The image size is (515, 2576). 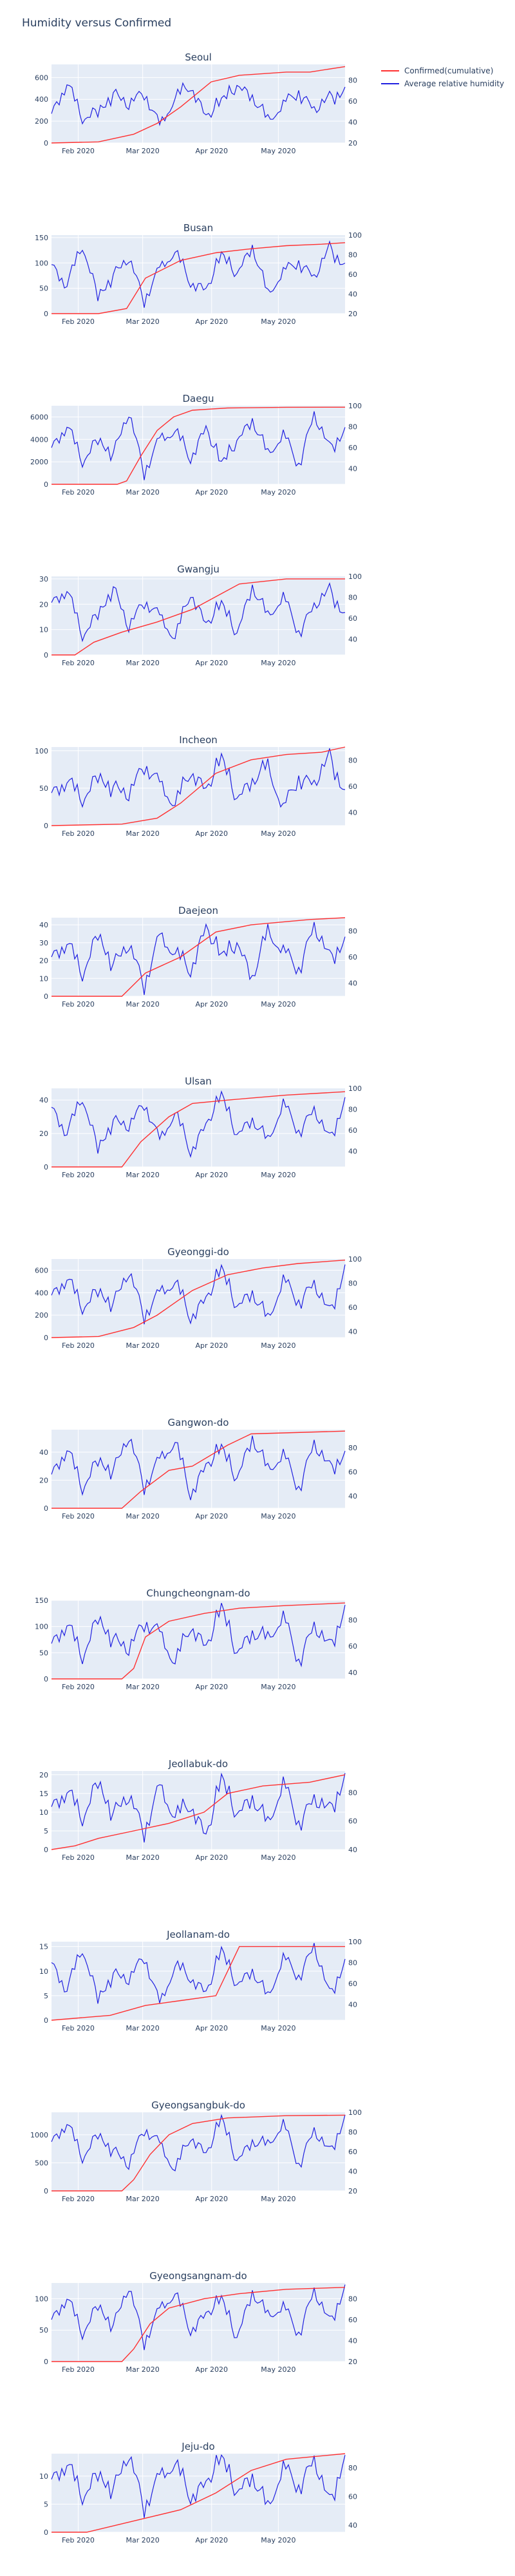 I want to click on subplot-title: Jeollabuk-do, so click(x=198, y=1764).